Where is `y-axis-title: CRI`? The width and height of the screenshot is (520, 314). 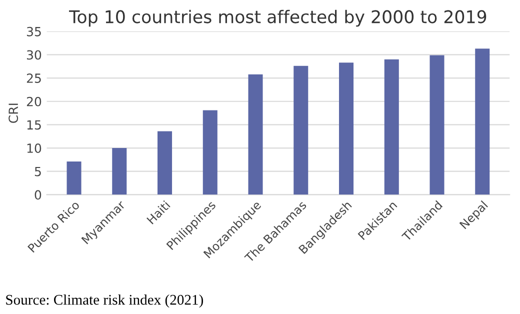
y-axis-title: CRI is located at coordinates (13, 113).